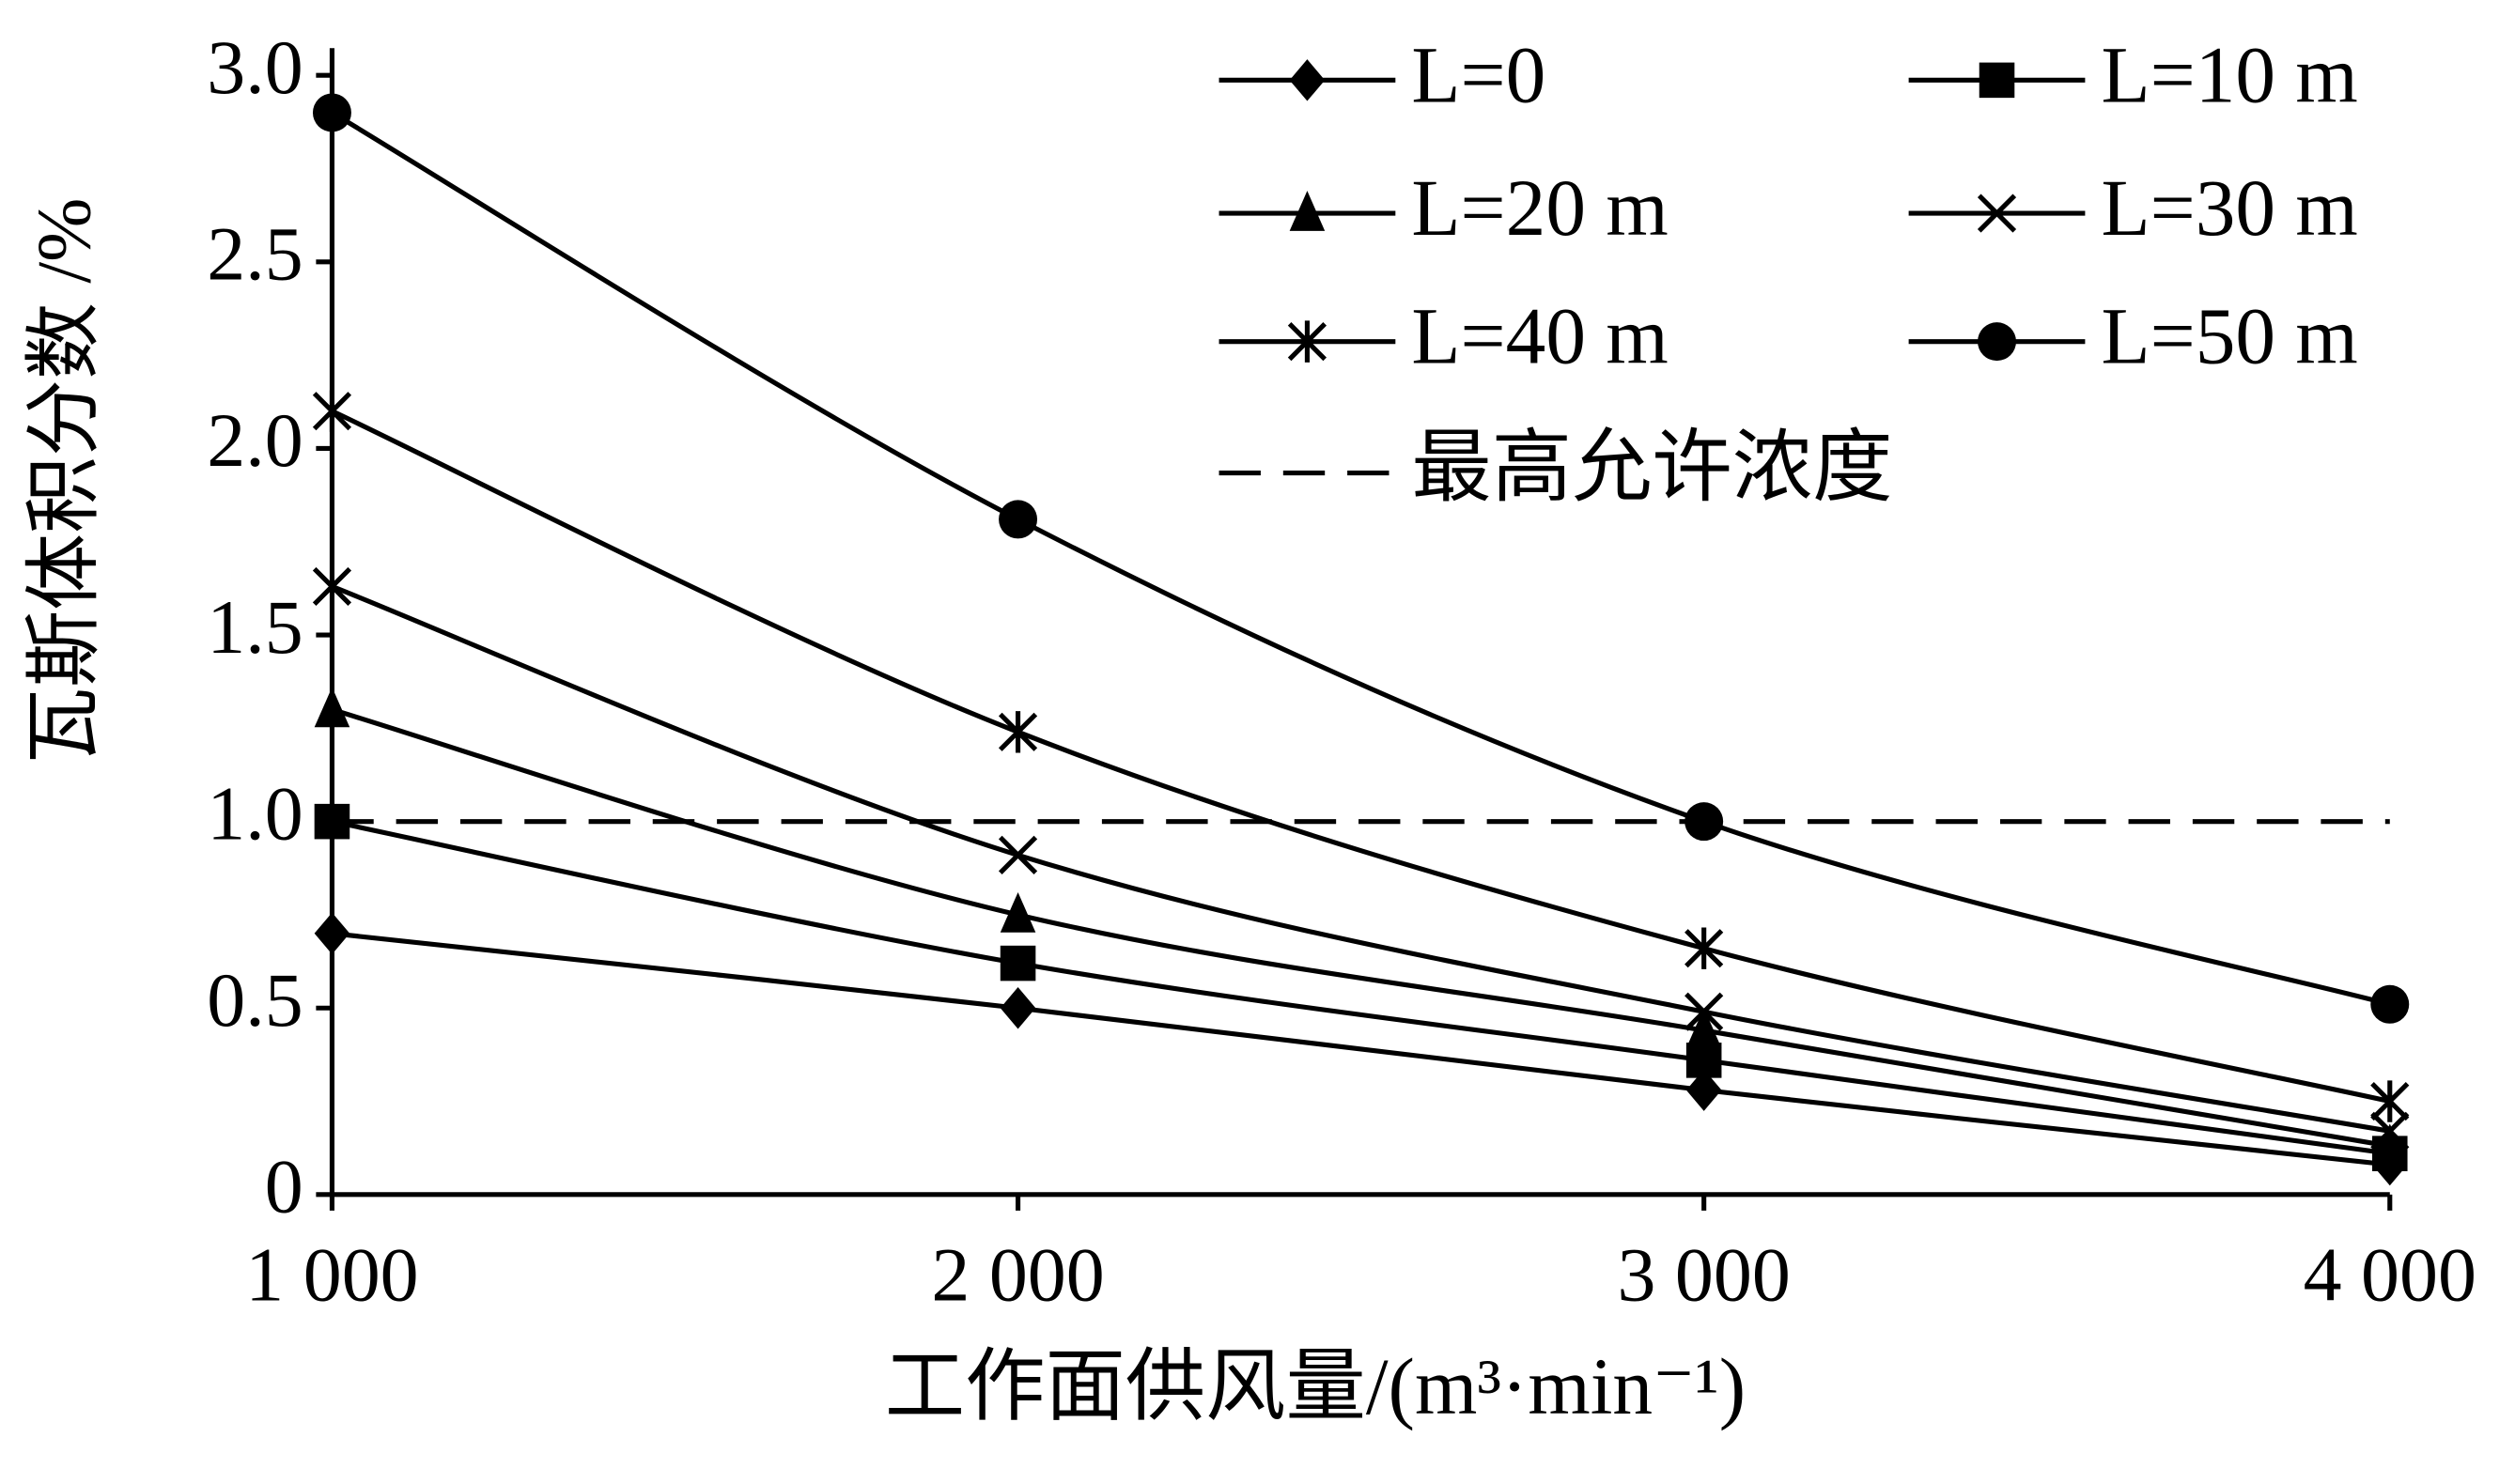 This screenshot has height=1484, width=2515. I want to click on legend-label: 最高允许浓度, so click(1651, 469).